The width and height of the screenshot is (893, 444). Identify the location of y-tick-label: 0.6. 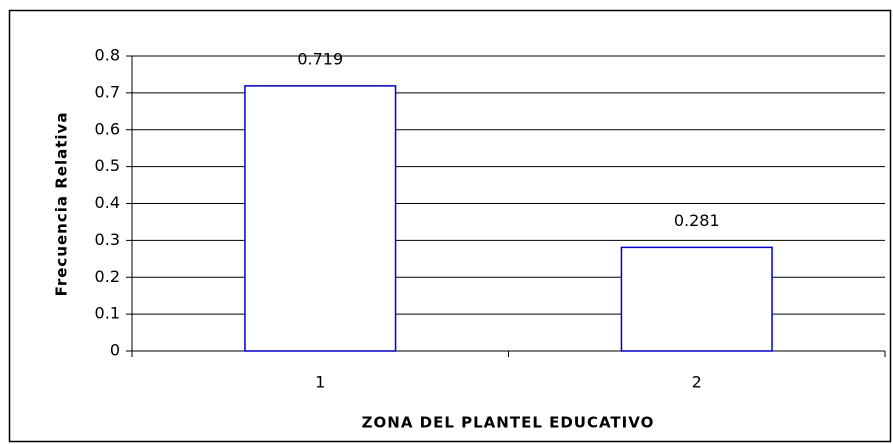
(107, 128).